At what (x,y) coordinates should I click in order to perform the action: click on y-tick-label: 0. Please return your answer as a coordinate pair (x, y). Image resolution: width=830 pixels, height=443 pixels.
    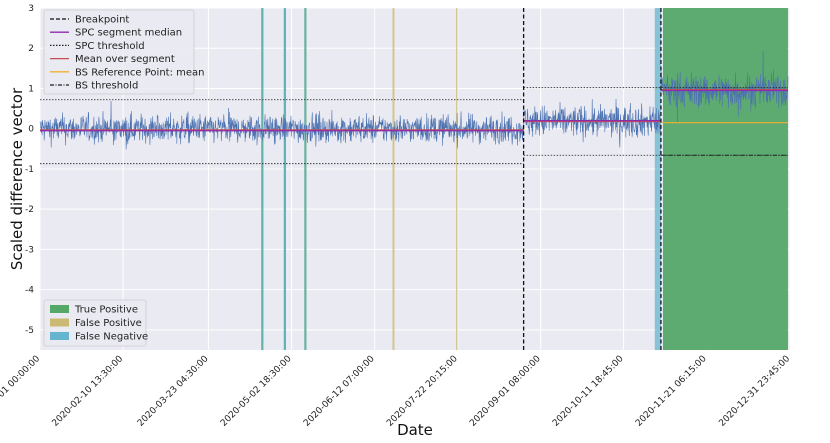
    Looking at the image, I should click on (31, 130).